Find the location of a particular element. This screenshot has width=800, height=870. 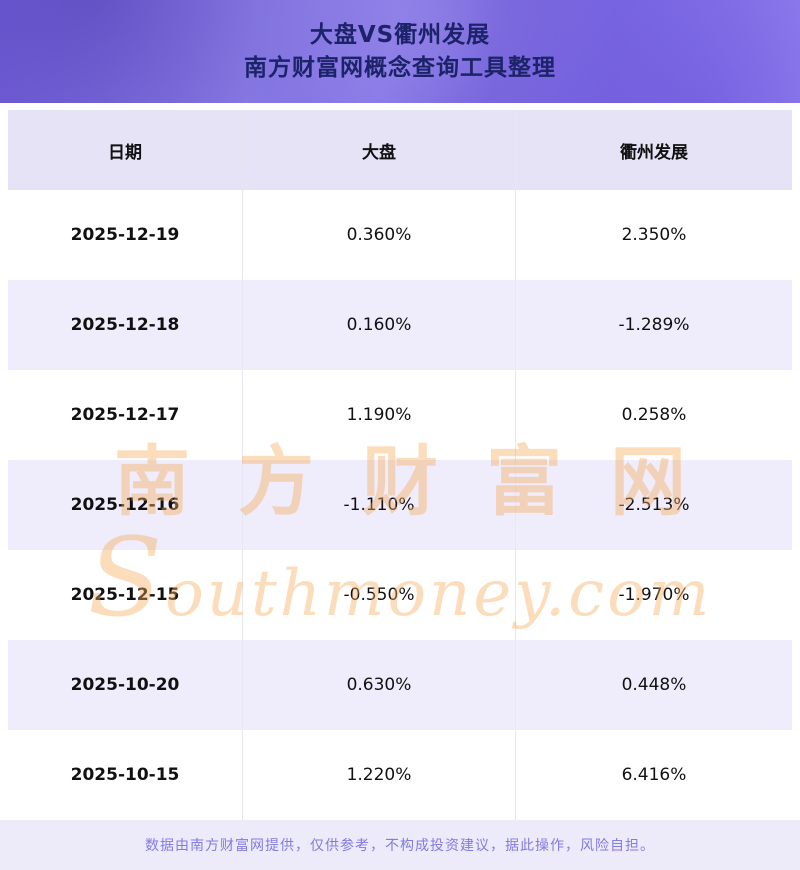

footer-disclaimer: 数据由南方财富网提供，仅供参考，不构成投资建议，据此操作，风险自担。 is located at coordinates (400, 845).